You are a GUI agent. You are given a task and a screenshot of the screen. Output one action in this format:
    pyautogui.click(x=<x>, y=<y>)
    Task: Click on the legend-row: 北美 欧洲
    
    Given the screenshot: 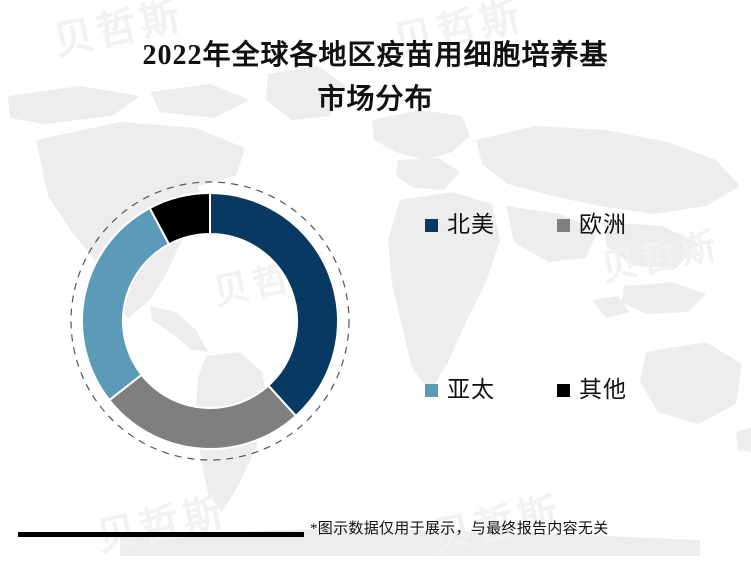 What is the action you would take?
    pyautogui.click(x=557, y=237)
    